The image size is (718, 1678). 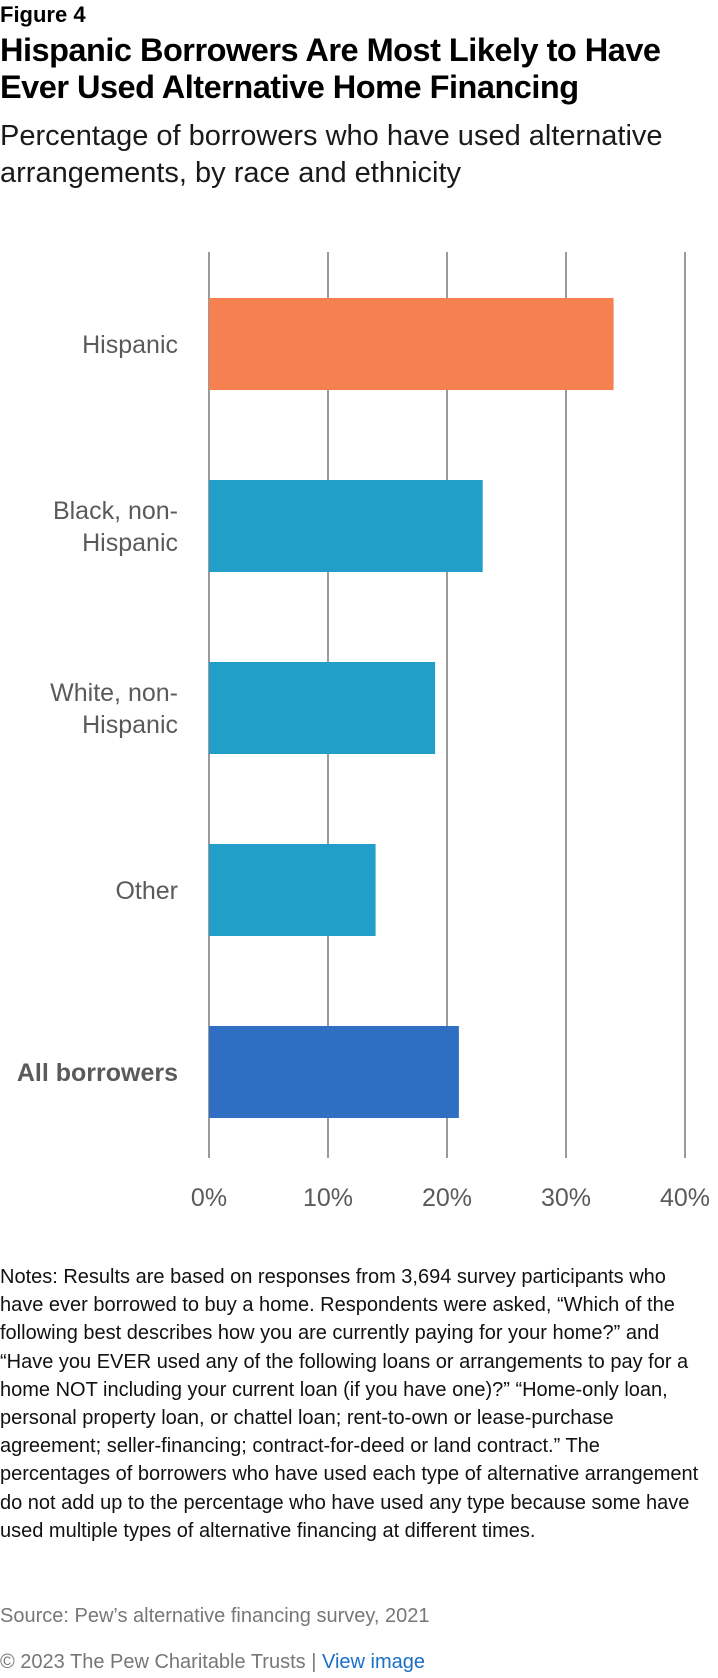 I want to click on tick-labels: 0% 10% 20% 30% 40%, so click(x=450, y=1198).